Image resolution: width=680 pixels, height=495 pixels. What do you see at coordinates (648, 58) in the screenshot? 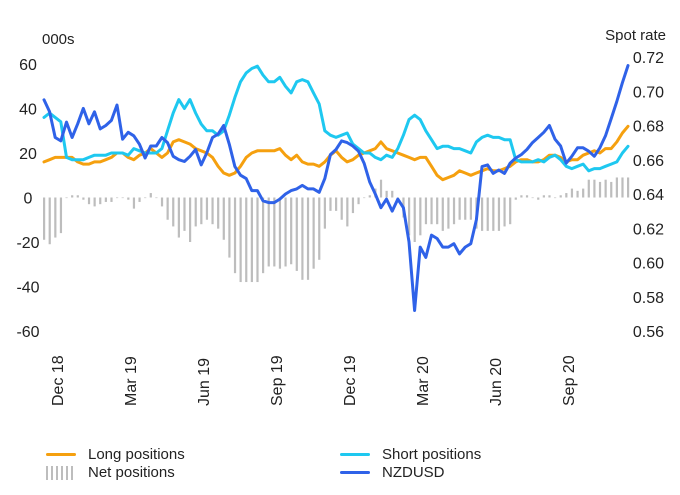
I see `right-tick-label: 0.72` at bounding box center [648, 58].